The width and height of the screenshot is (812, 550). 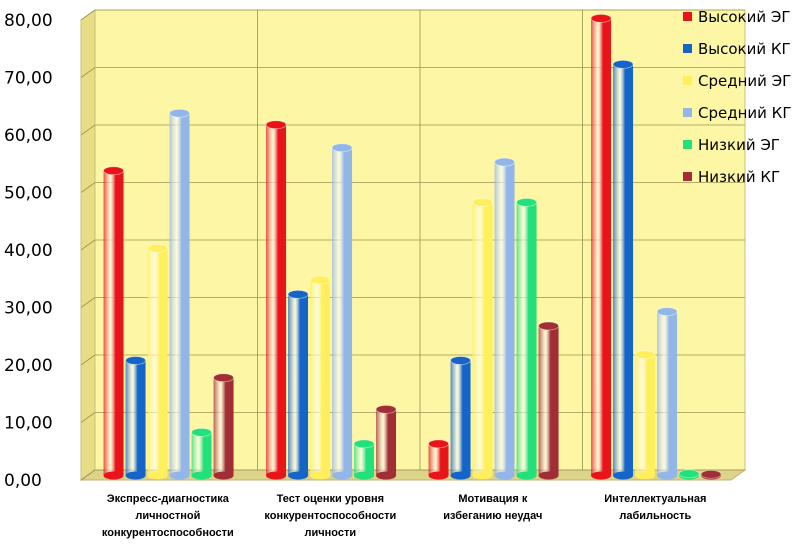 I want to click on y-tick-label: 20,00, so click(x=28, y=366).